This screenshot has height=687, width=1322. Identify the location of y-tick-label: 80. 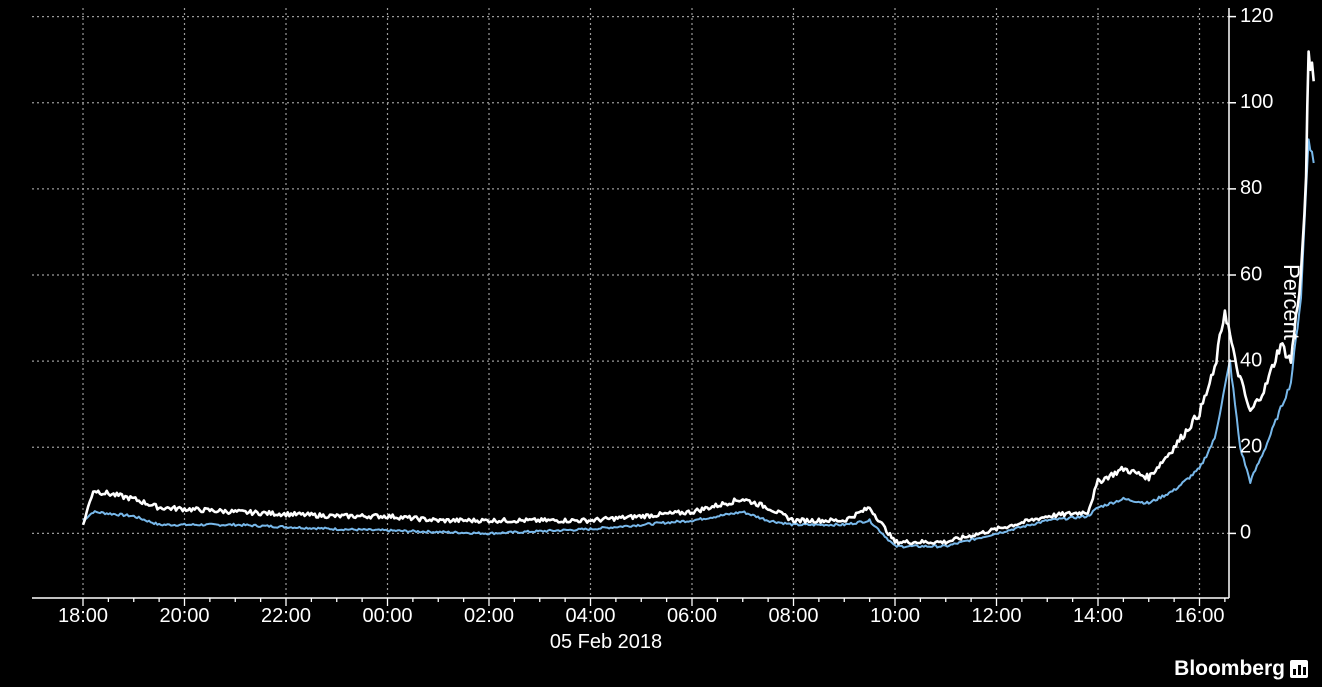
(1251, 188).